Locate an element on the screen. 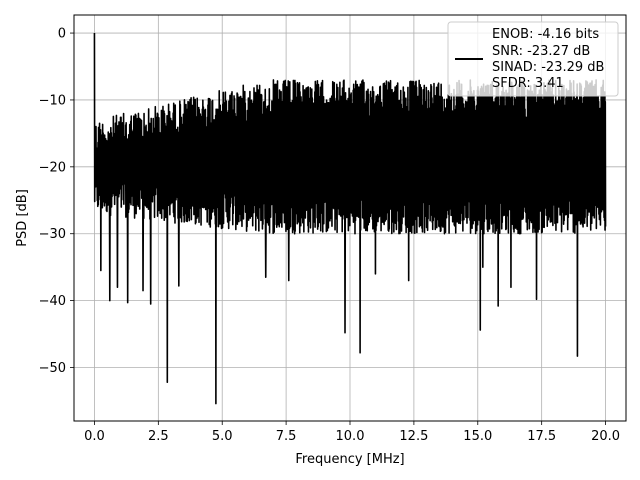 The height and width of the screenshot is (480, 640). y-tick-label: −50 is located at coordinates (52, 368).